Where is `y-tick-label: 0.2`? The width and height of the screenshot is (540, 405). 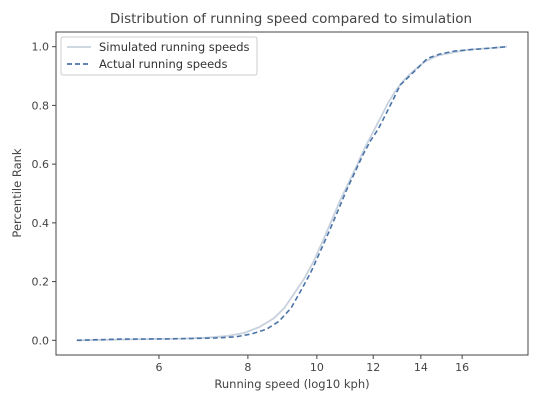
y-tick-label: 0.2 is located at coordinates (41, 282).